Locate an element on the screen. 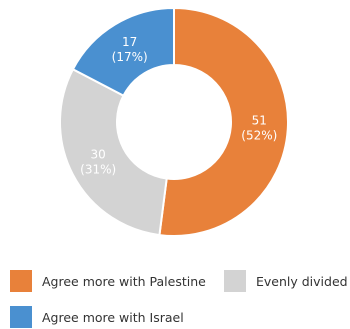 The image size is (350, 329). slice-value-label-0: 51 is located at coordinates (259, 120).